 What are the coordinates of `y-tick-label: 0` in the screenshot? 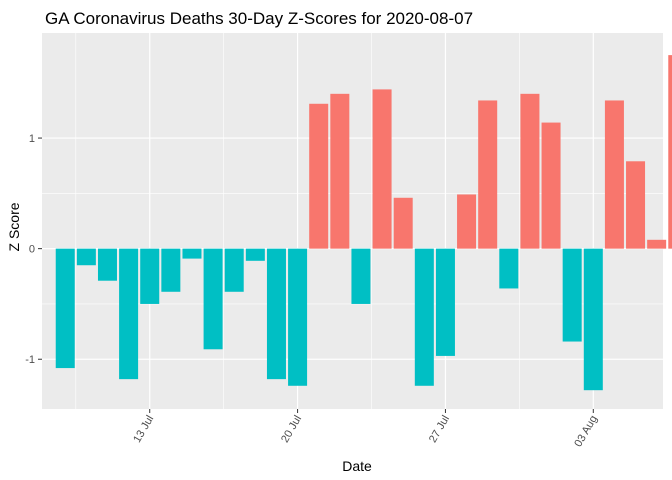 It's located at (32, 250).